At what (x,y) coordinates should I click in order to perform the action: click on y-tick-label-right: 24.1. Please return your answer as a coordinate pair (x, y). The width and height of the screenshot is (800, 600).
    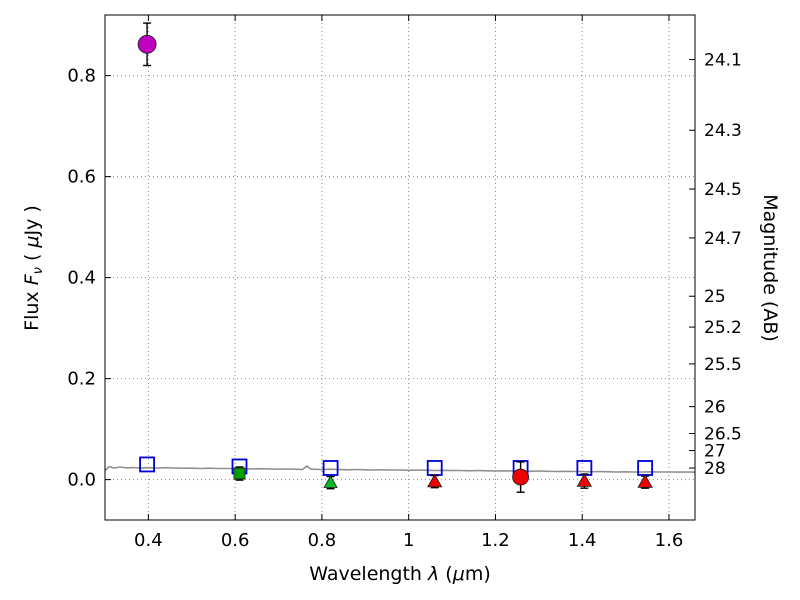
    Looking at the image, I should click on (723, 61).